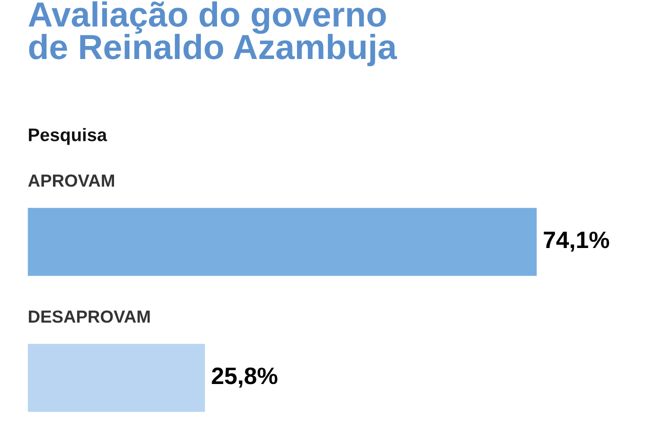 Image resolution: width=660 pixels, height=440 pixels. Describe the element at coordinates (213, 33) in the screenshot. I see `chart-title: Avaliação do governo de Reinaldo Azambuja` at that location.